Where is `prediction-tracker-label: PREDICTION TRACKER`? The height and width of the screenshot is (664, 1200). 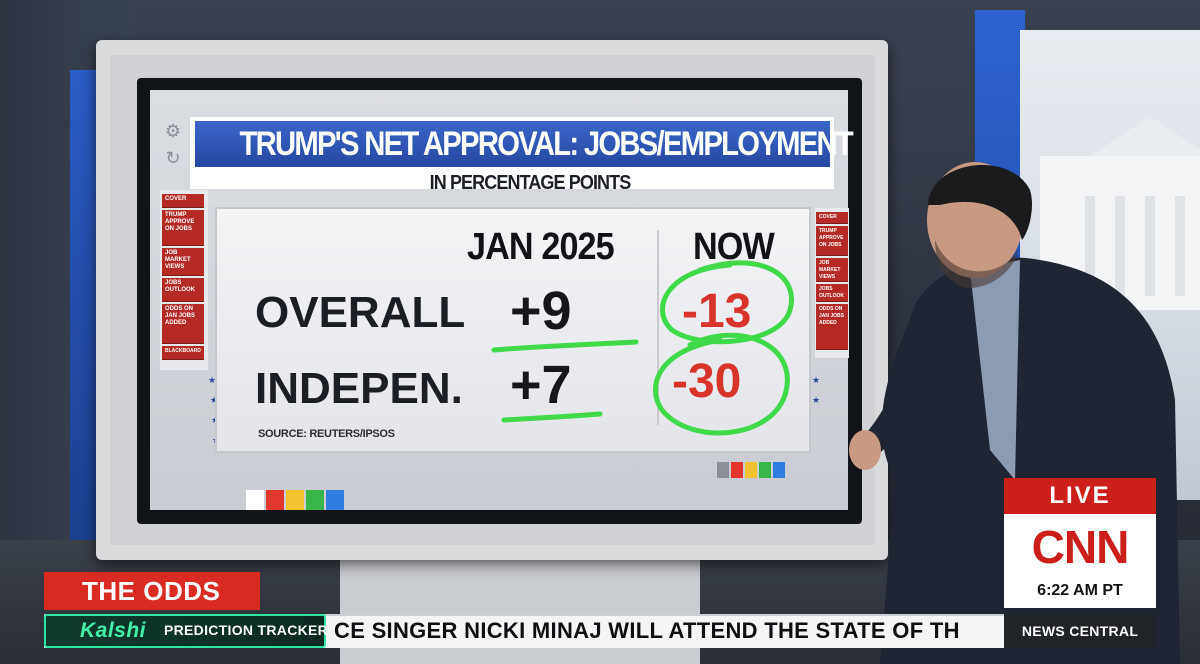
prediction-tracker-label: PREDICTION TRACKER is located at coordinates (246, 630).